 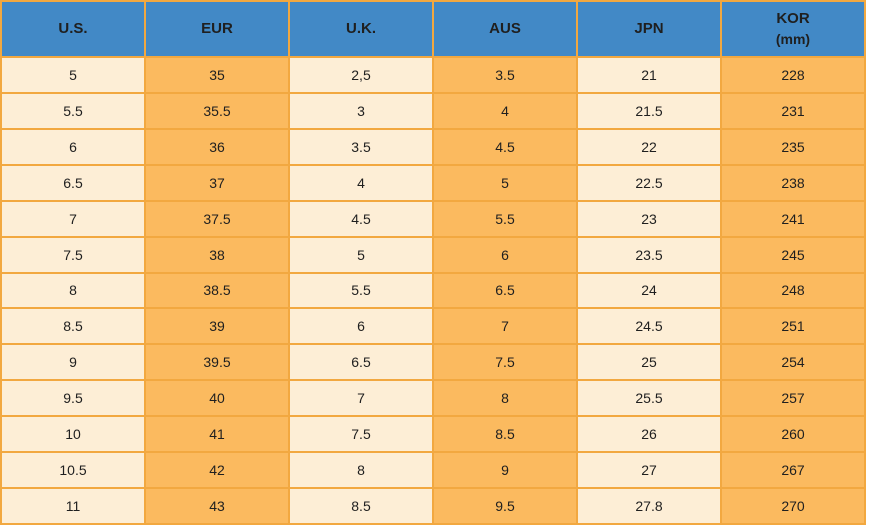 What do you see at coordinates (649, 362) in the screenshot?
I see `cell: 25` at bounding box center [649, 362].